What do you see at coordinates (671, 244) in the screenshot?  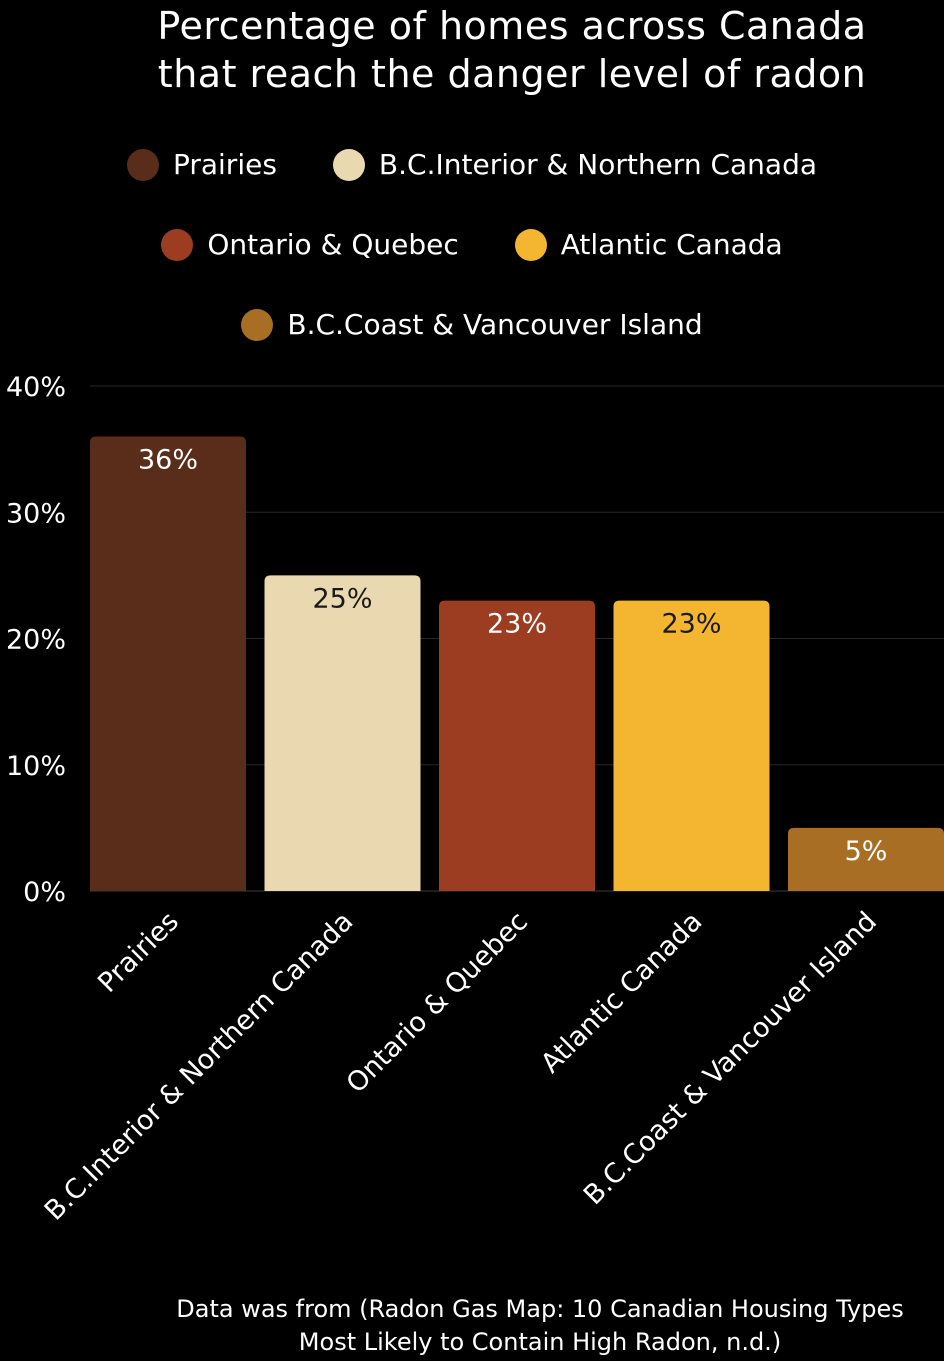 I see `legend-label-atlantic: Atlantic Canada` at bounding box center [671, 244].